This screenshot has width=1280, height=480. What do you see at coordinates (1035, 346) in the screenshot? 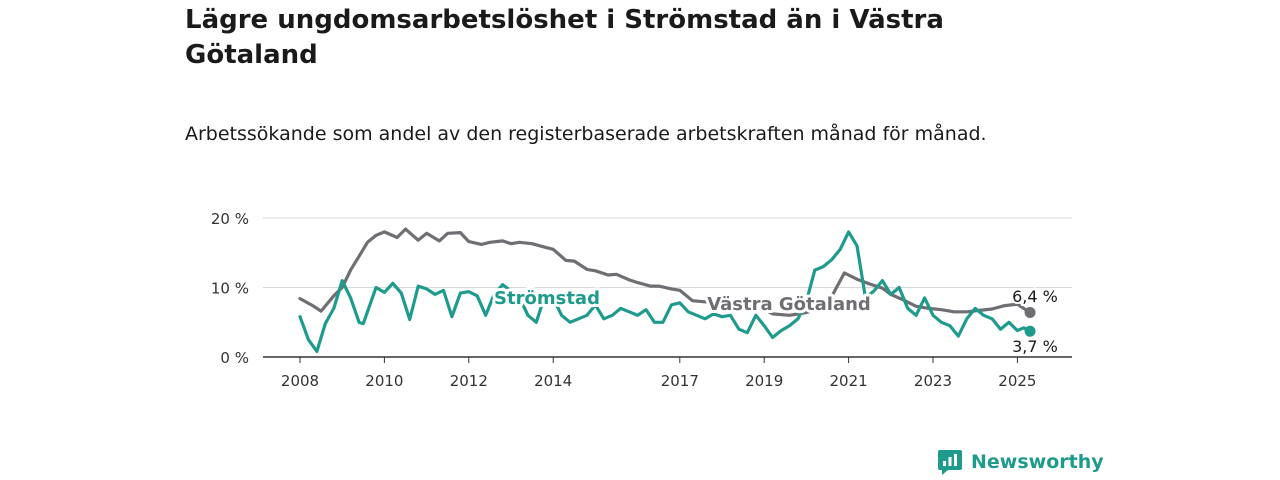
I see `end-value-label-stromstad: 3,7 %` at bounding box center [1035, 346].